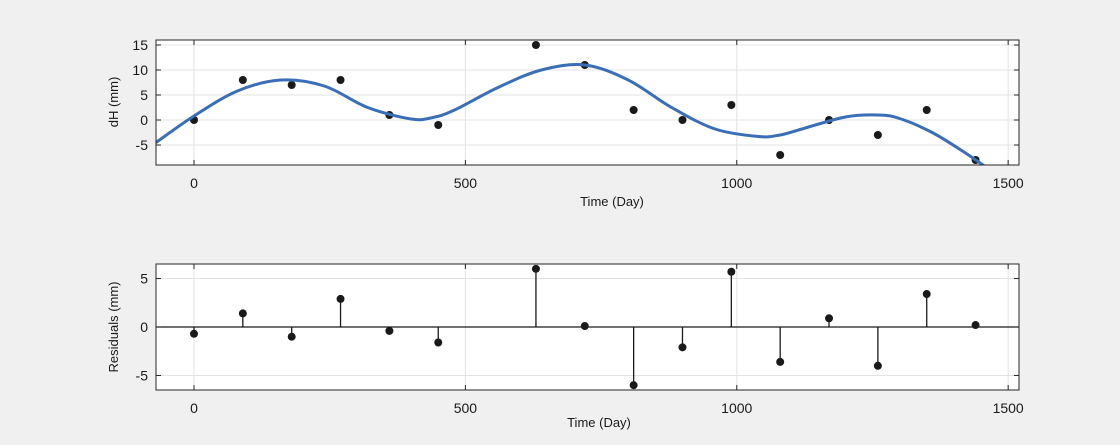 Image resolution: width=1120 pixels, height=445 pixels. I want to click on y-tick-label: 10, so click(140, 70).